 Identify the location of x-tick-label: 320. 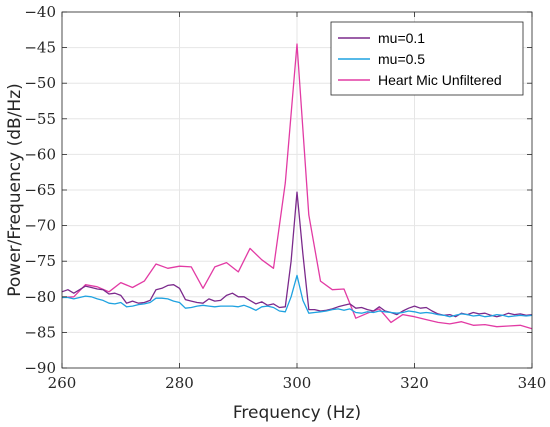
(414, 383).